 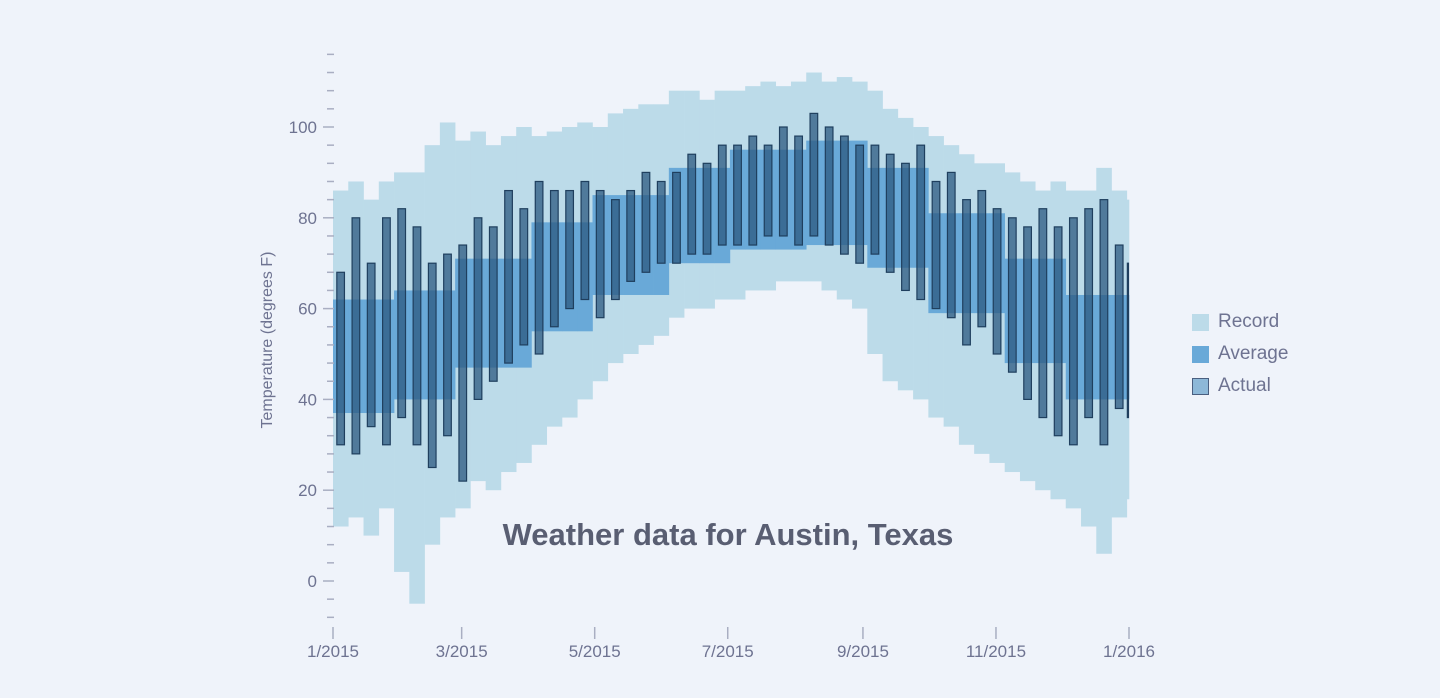 I want to click on legend: Record Average Actual, so click(x=1240, y=354).